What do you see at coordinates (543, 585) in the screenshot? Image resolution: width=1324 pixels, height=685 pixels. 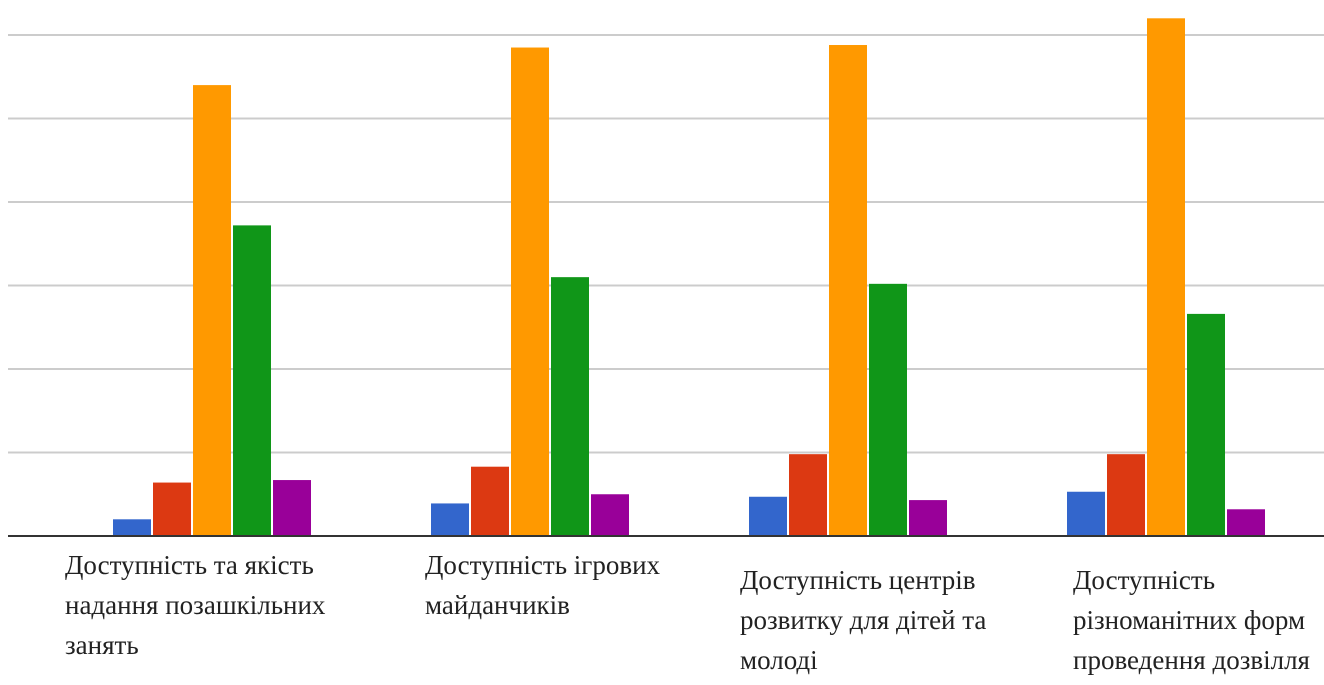 I see `category-label-1: Доступність ігрових майданчиків` at bounding box center [543, 585].